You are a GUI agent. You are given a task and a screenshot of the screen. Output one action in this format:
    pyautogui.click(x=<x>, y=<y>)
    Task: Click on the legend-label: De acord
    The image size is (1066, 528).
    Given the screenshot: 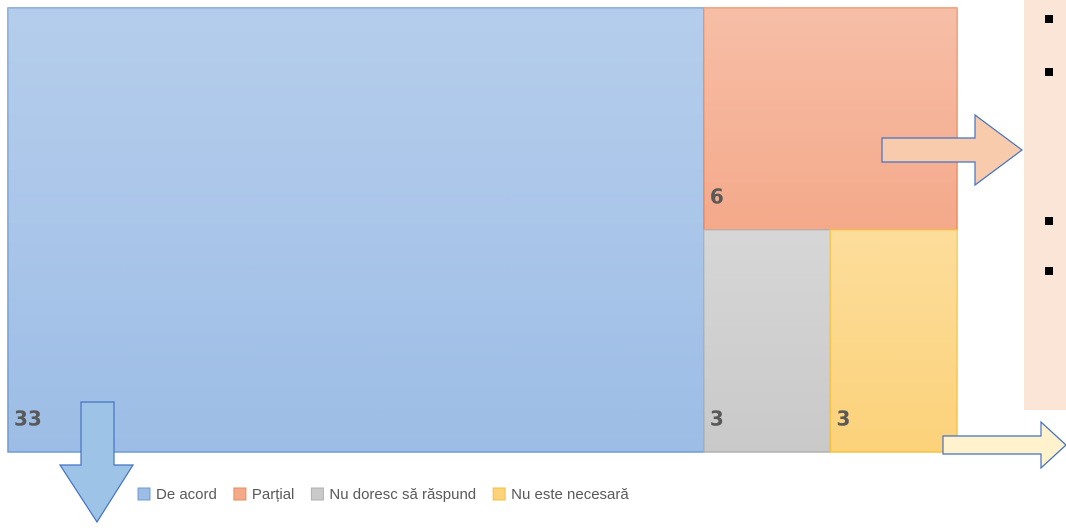 What is the action you would take?
    pyautogui.click(x=186, y=494)
    